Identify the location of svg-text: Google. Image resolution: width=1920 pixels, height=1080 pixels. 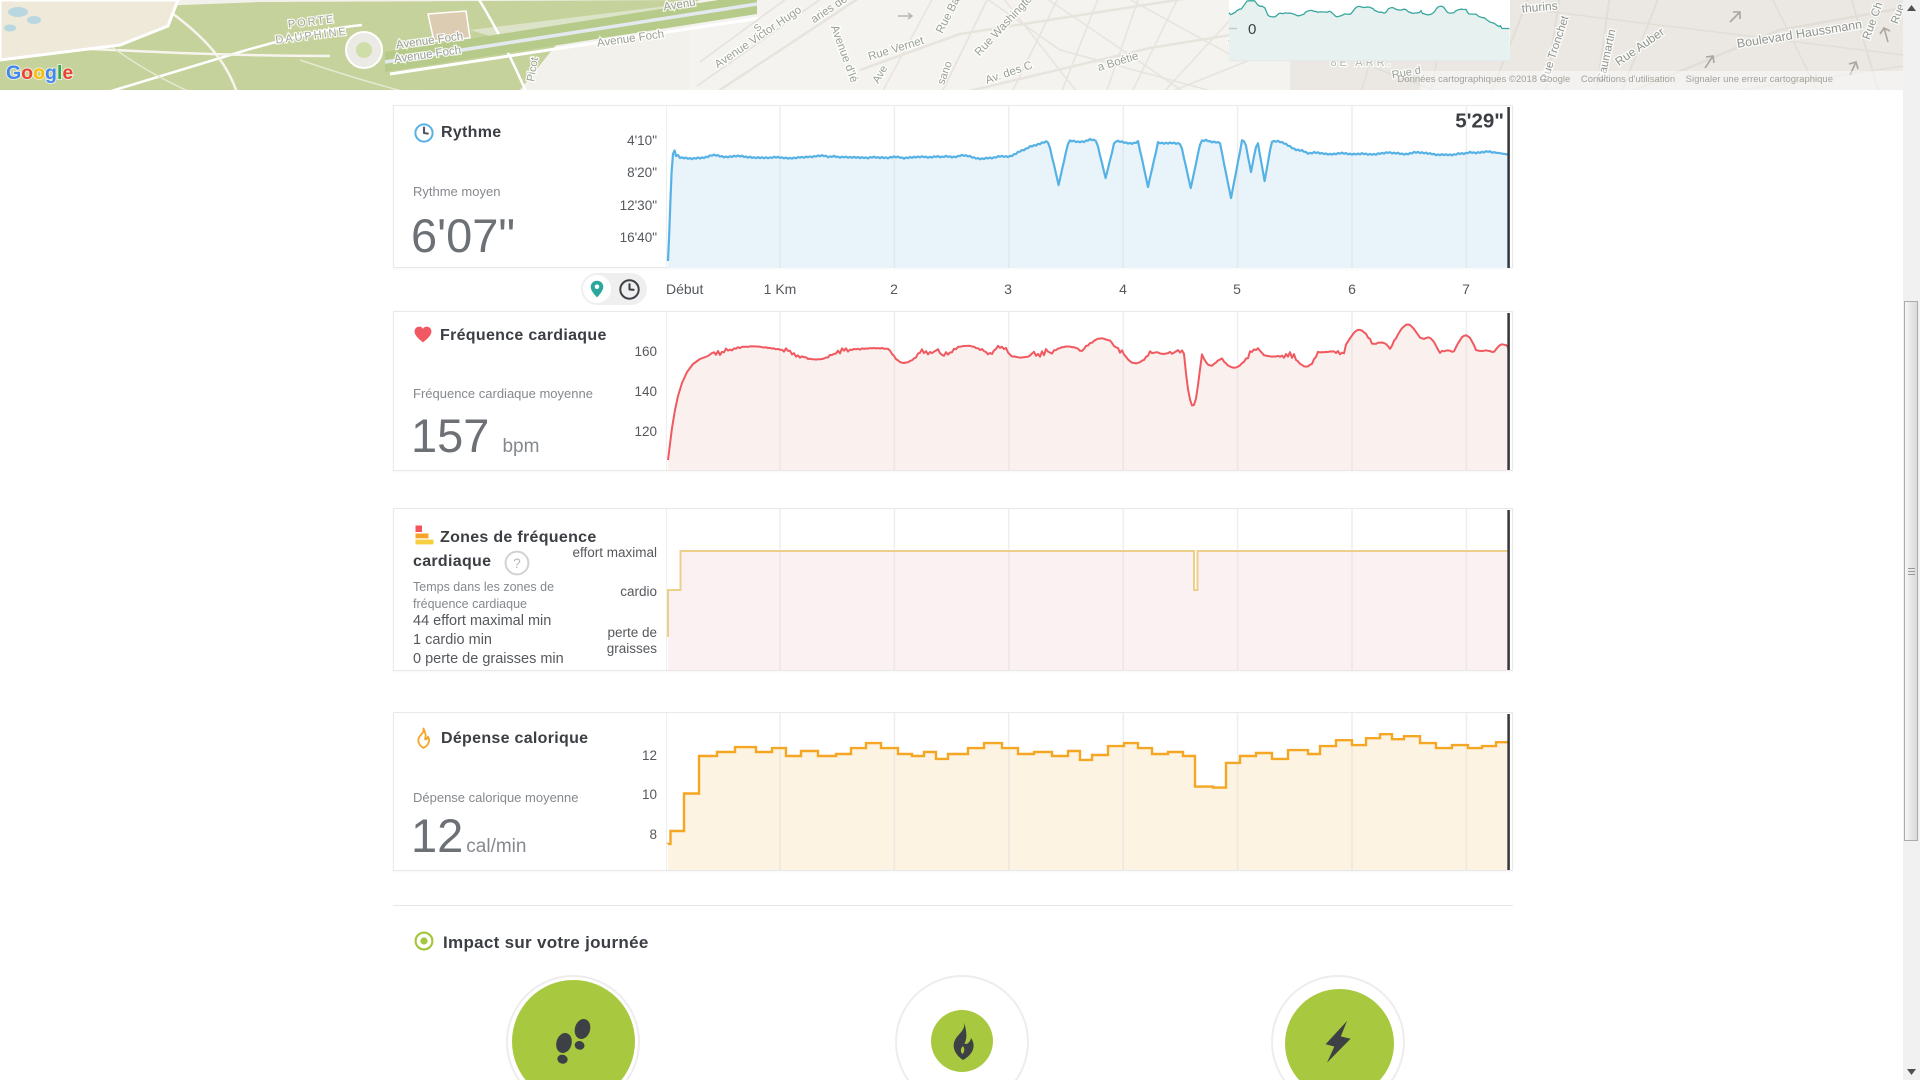
(39, 73).